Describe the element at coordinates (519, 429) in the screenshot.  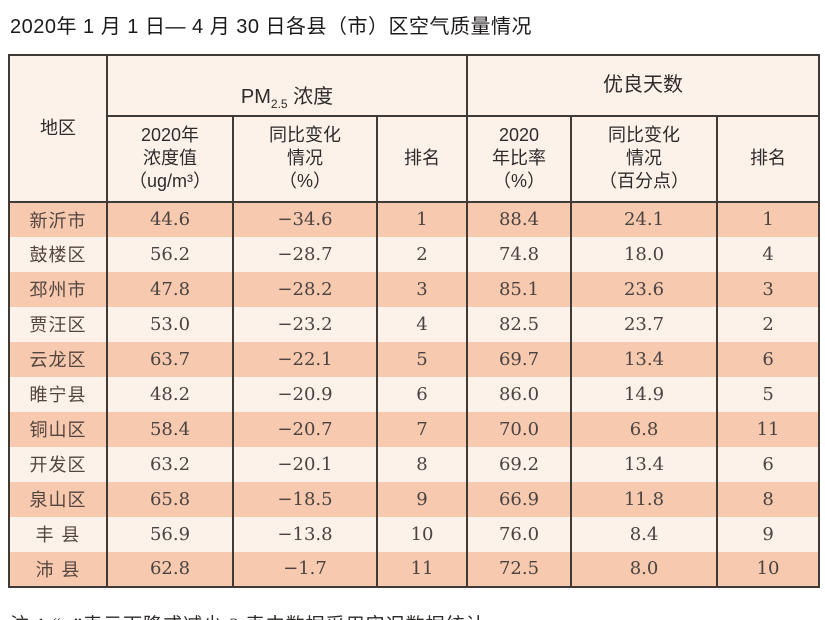
I see `good-ratio-cell: 70.0` at that location.